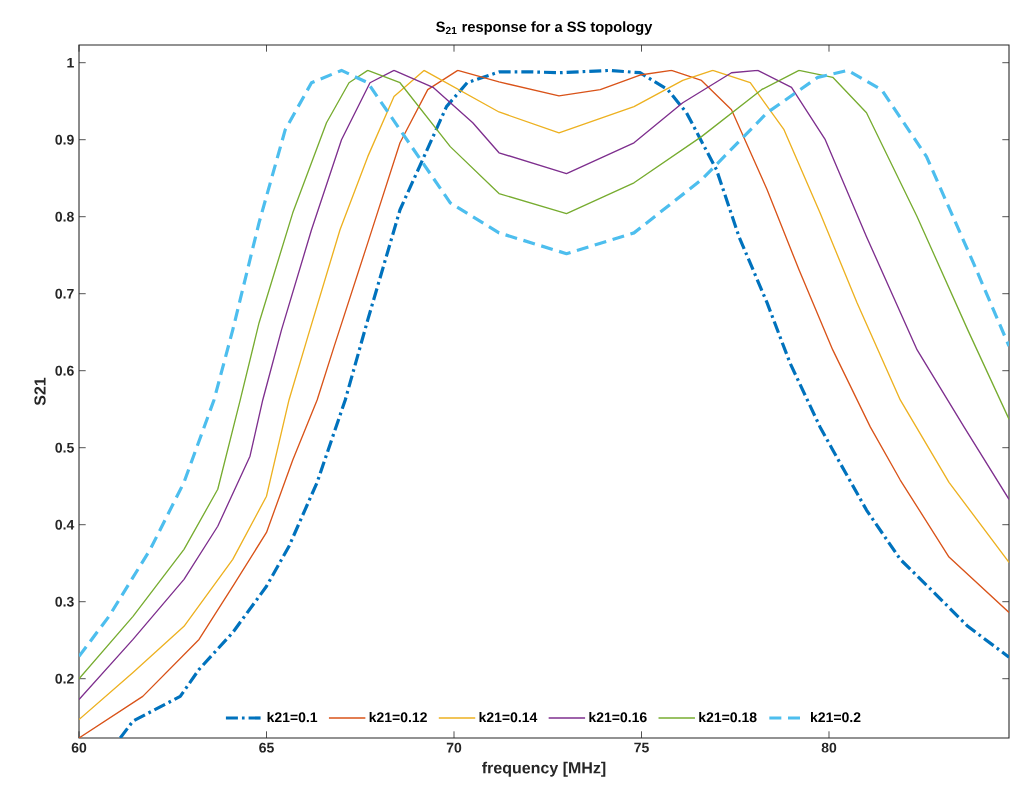 This screenshot has width=1011, height=807. What do you see at coordinates (64, 139) in the screenshot?
I see `y-tick-label: 0.9` at bounding box center [64, 139].